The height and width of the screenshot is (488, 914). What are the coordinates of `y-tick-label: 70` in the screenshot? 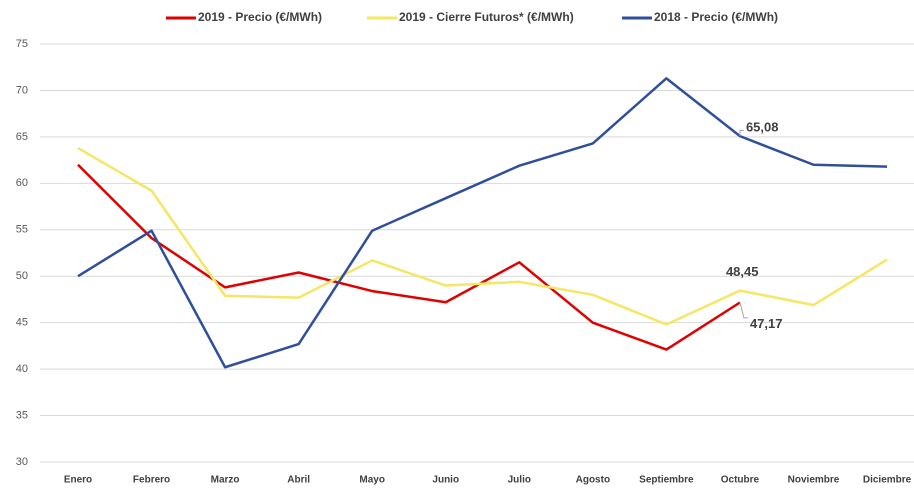 It's located at (22, 90).